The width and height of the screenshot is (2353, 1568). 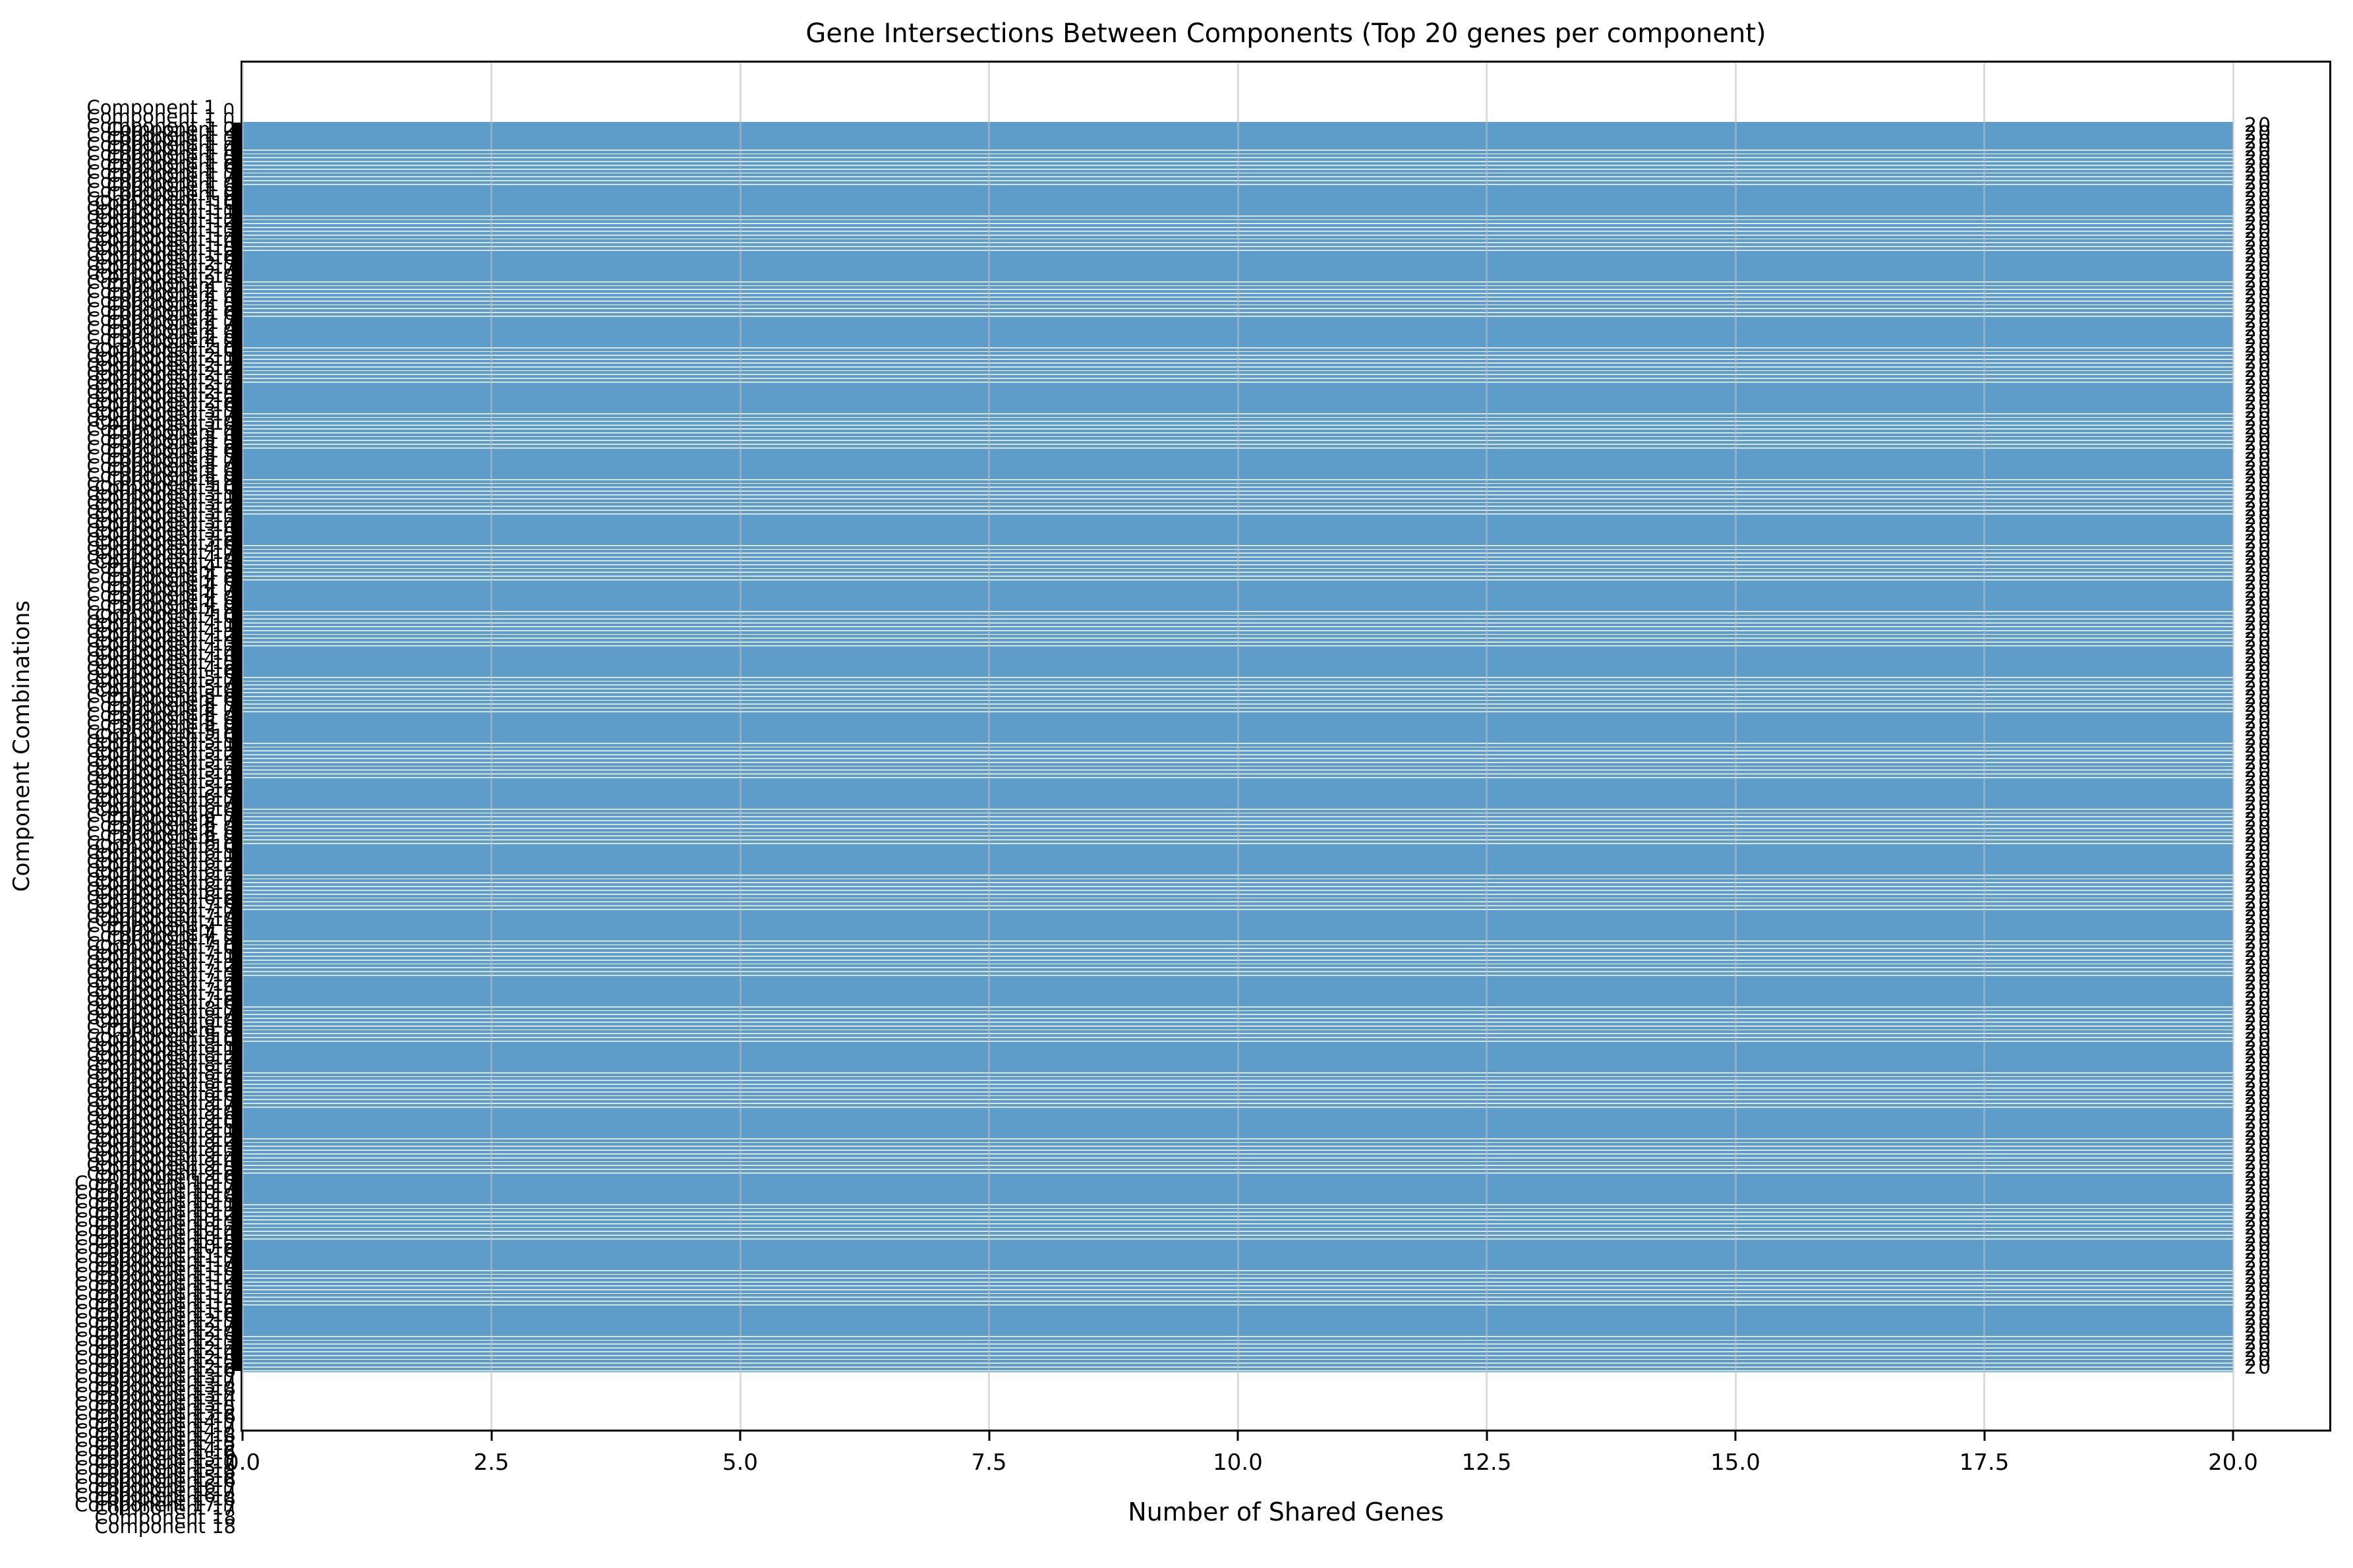 I want to click on y-tick-label: Component 1 ∩ Component 6, so click(x=161, y=154).